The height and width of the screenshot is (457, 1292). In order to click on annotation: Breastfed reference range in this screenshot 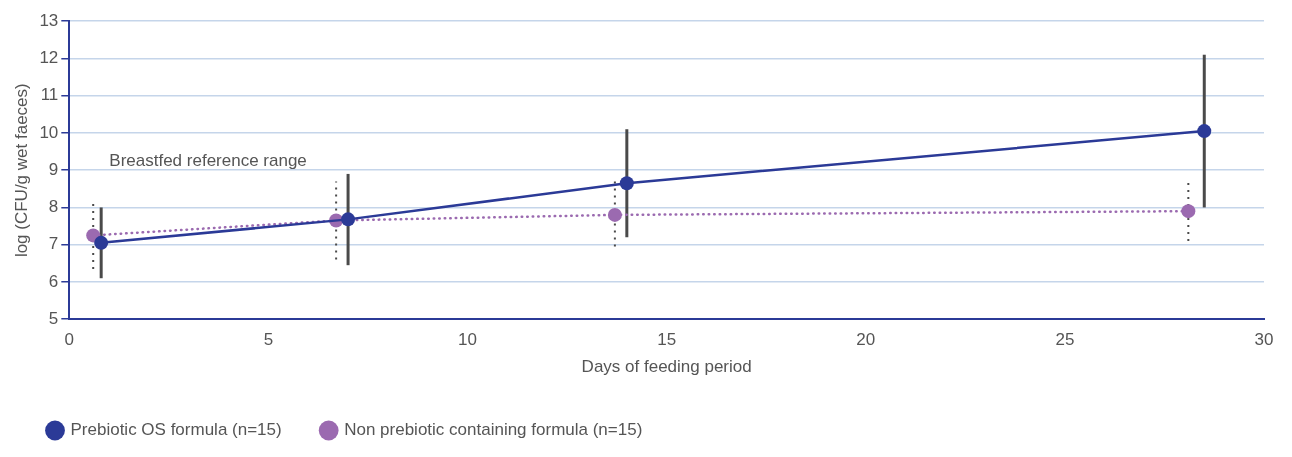, I will do `click(208, 160)`.